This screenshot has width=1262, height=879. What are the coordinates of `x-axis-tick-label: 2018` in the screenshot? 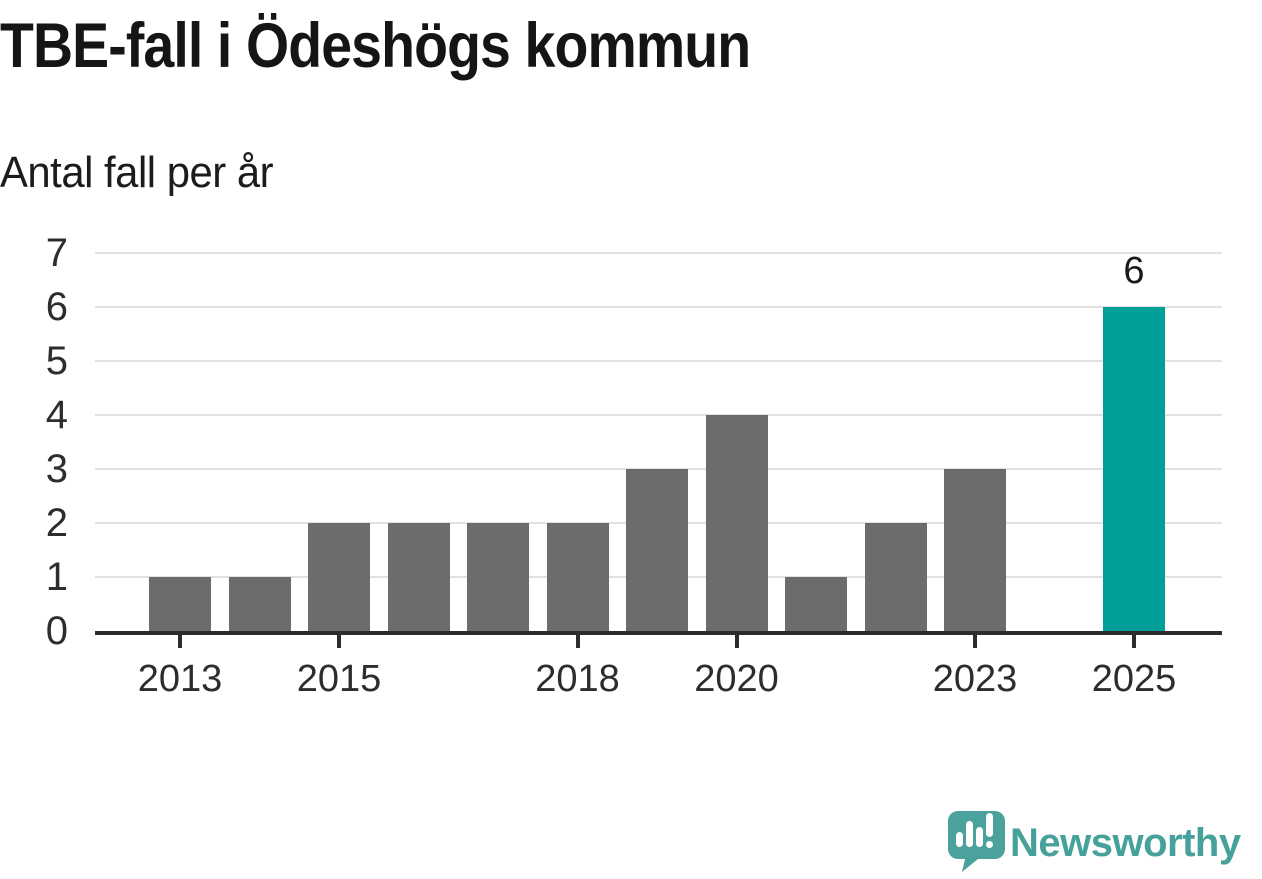 It's located at (577, 679).